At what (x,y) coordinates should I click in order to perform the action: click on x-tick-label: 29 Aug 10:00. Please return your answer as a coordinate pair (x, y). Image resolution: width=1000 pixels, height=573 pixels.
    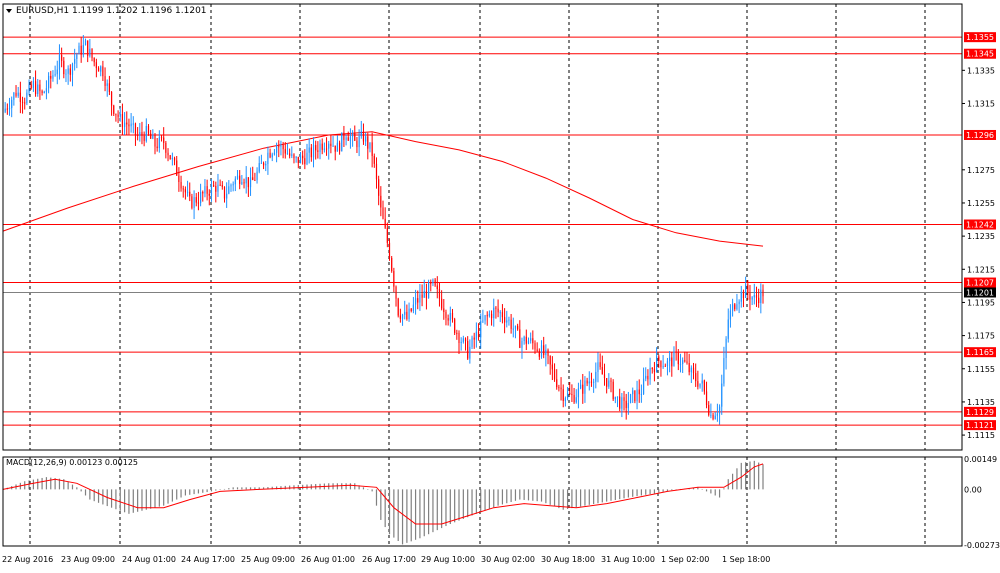
    Looking at the image, I should click on (448, 559).